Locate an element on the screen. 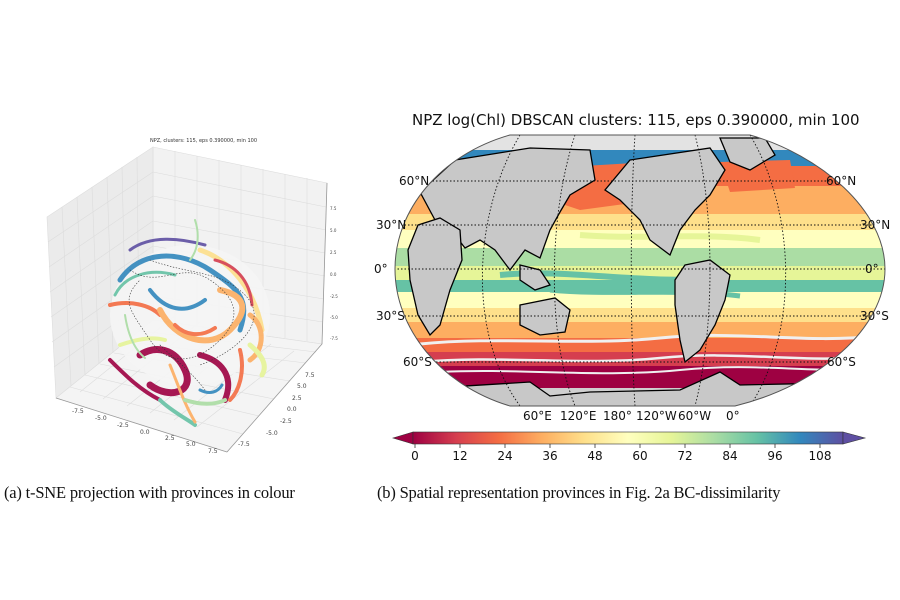 Image resolution: width=900 pixels, height=600 pixels. lat-label-right-60s: 60°S is located at coordinates (841, 362).